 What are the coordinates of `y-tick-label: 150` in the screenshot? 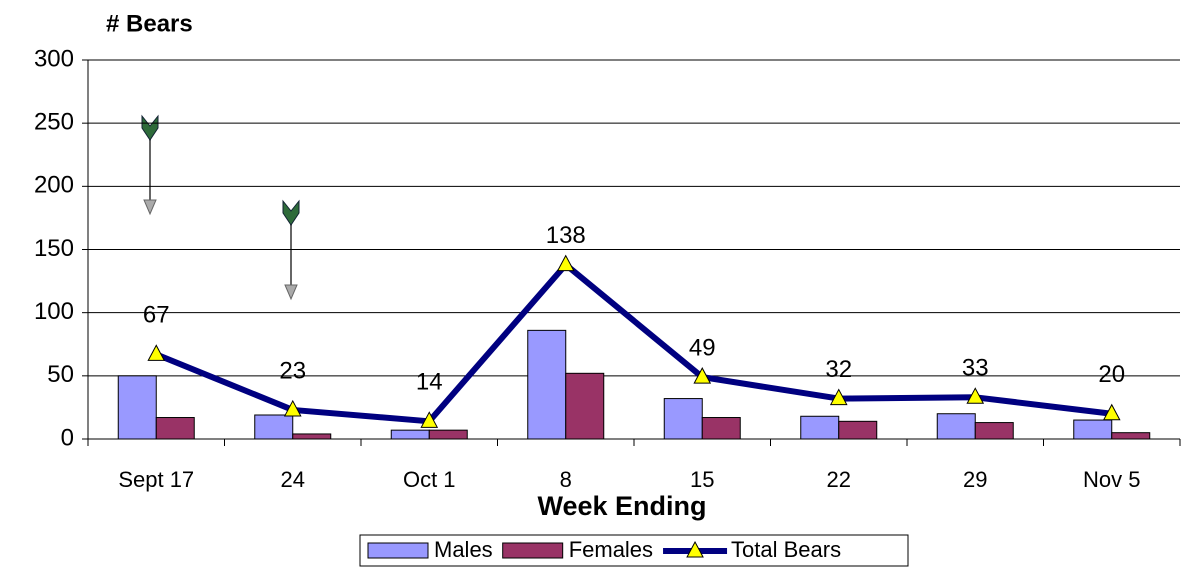 It's located at (54, 248).